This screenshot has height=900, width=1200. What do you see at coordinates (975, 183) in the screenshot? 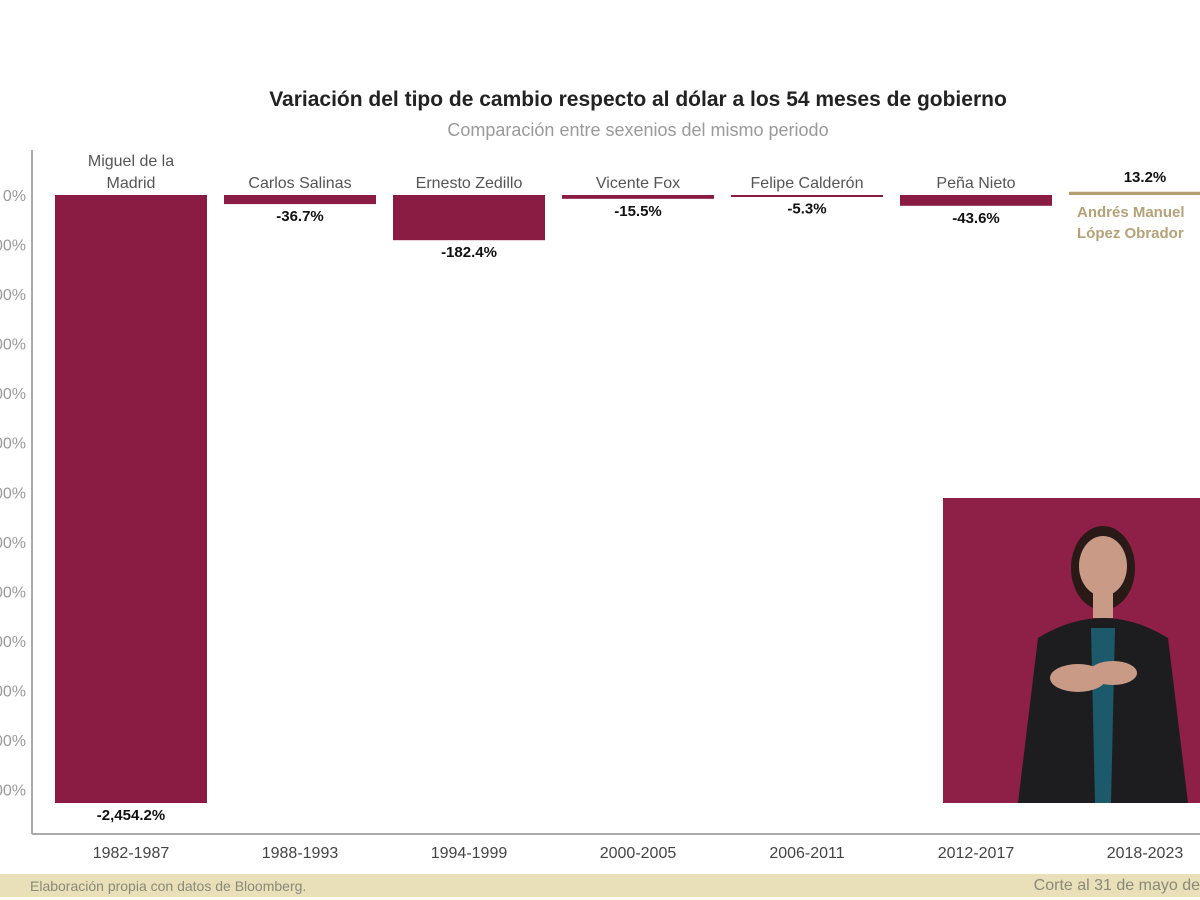
I see `series-label: Peña Nieto` at bounding box center [975, 183].